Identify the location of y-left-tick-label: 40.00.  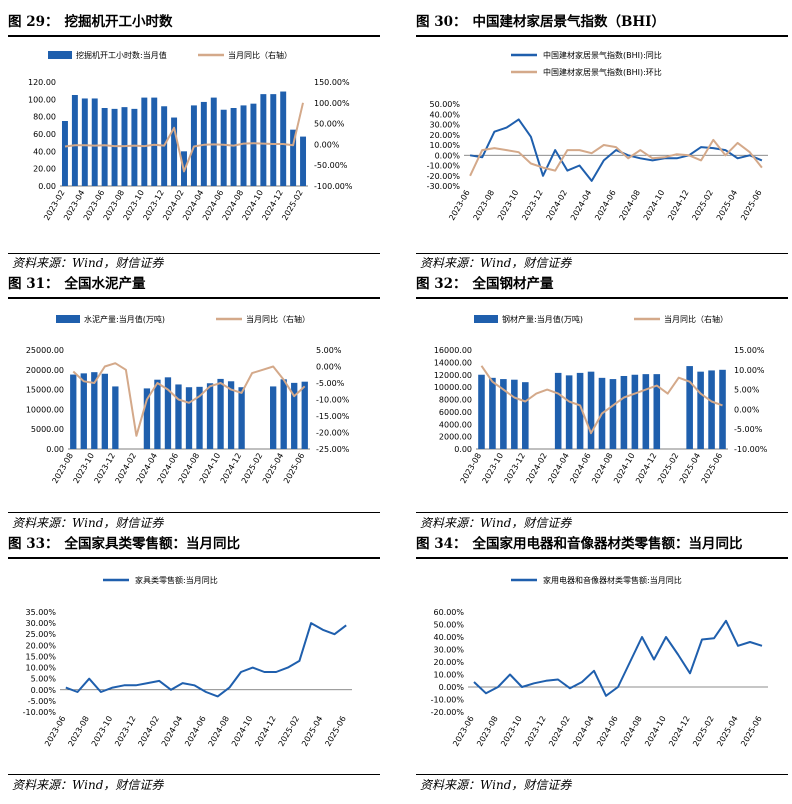
(44, 151).